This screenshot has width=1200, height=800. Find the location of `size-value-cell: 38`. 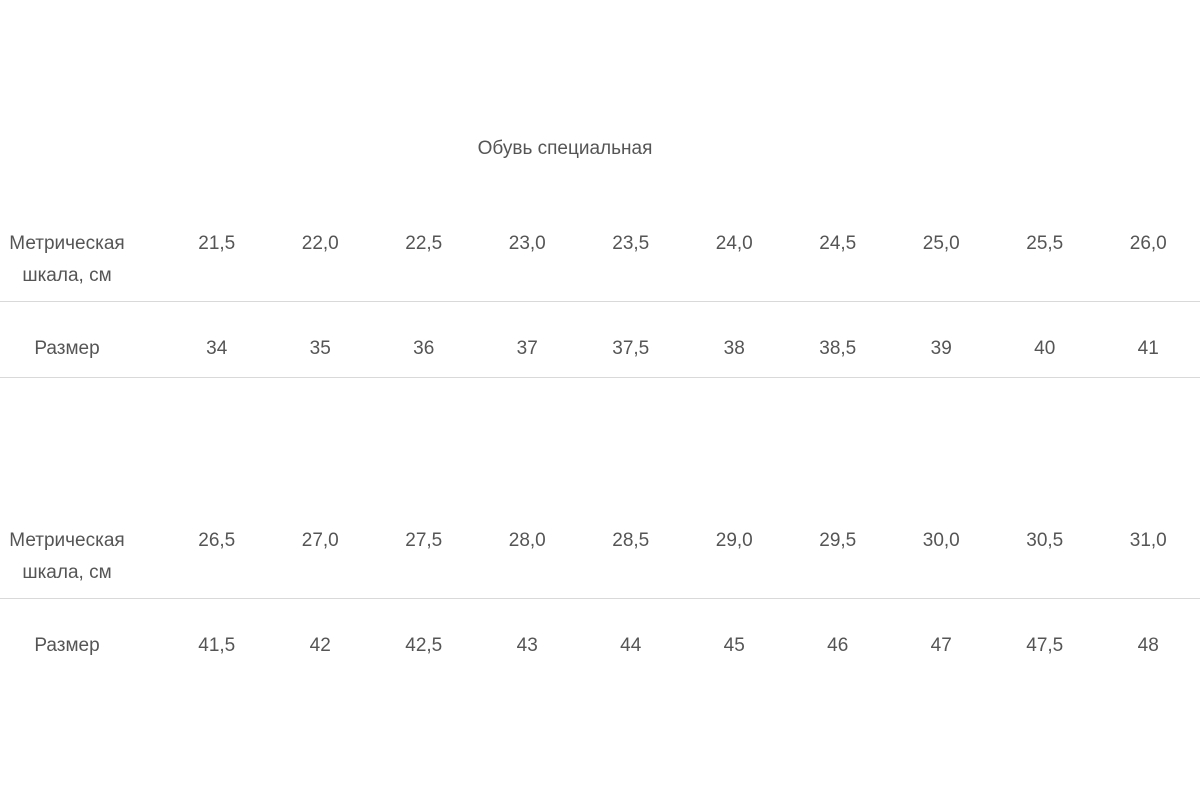

size-value-cell: 38 is located at coordinates (734, 348).